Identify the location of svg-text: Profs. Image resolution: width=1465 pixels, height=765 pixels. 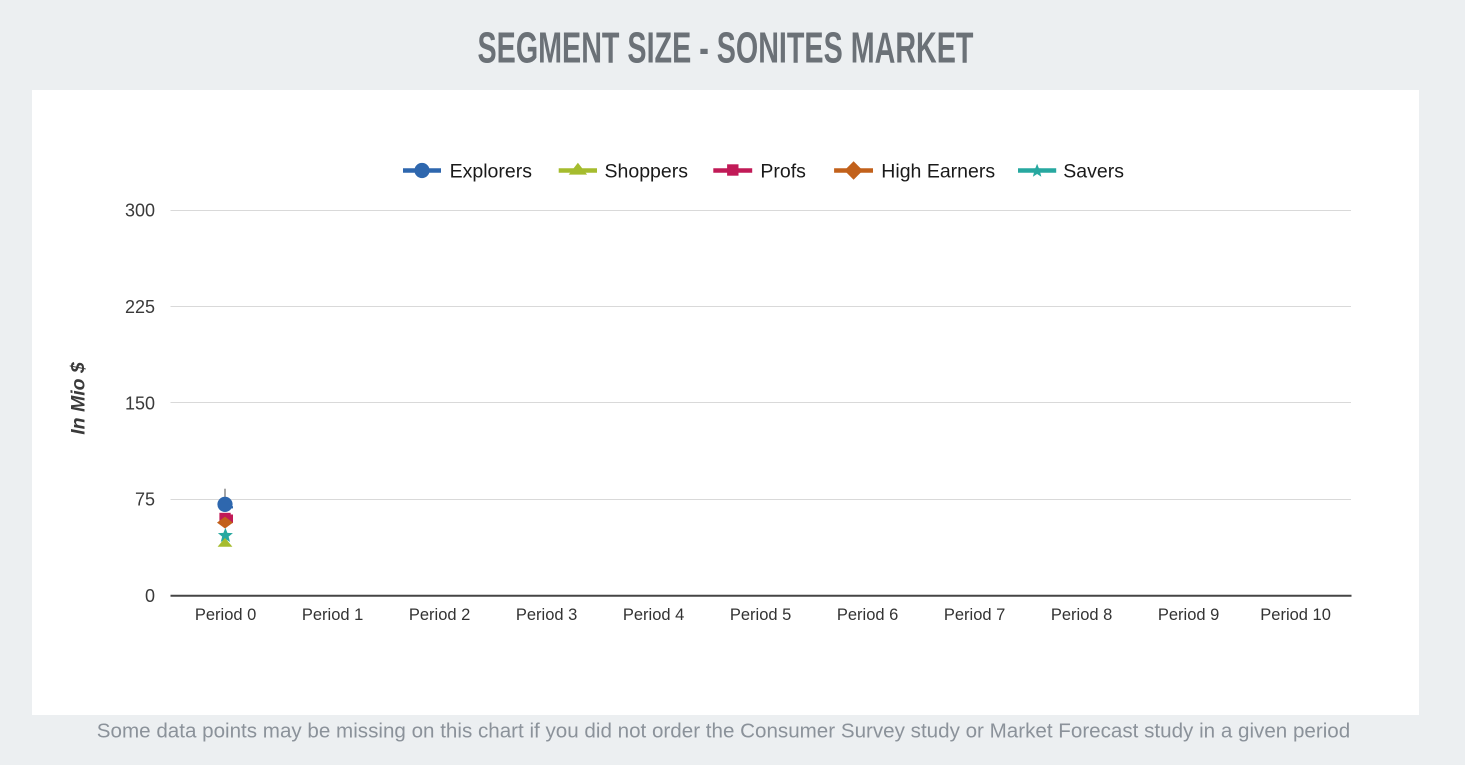
(783, 172).